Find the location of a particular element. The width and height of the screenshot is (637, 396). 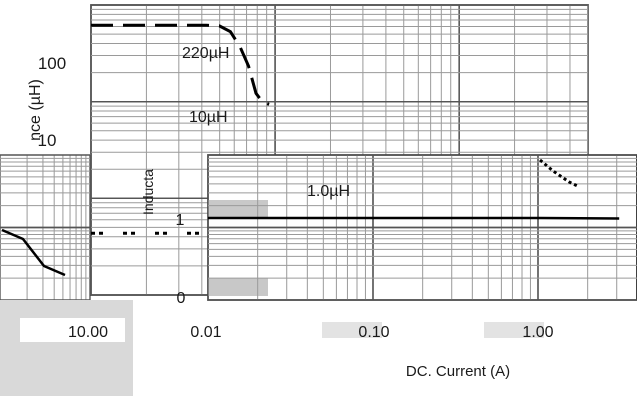

upper-ytick-10: 10 is located at coordinates (47, 140).